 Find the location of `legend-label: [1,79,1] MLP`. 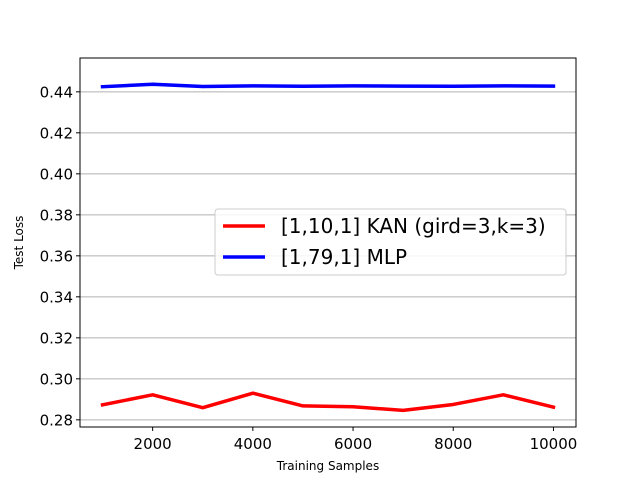

legend-label: [1,79,1] MLP is located at coordinates (344, 257).